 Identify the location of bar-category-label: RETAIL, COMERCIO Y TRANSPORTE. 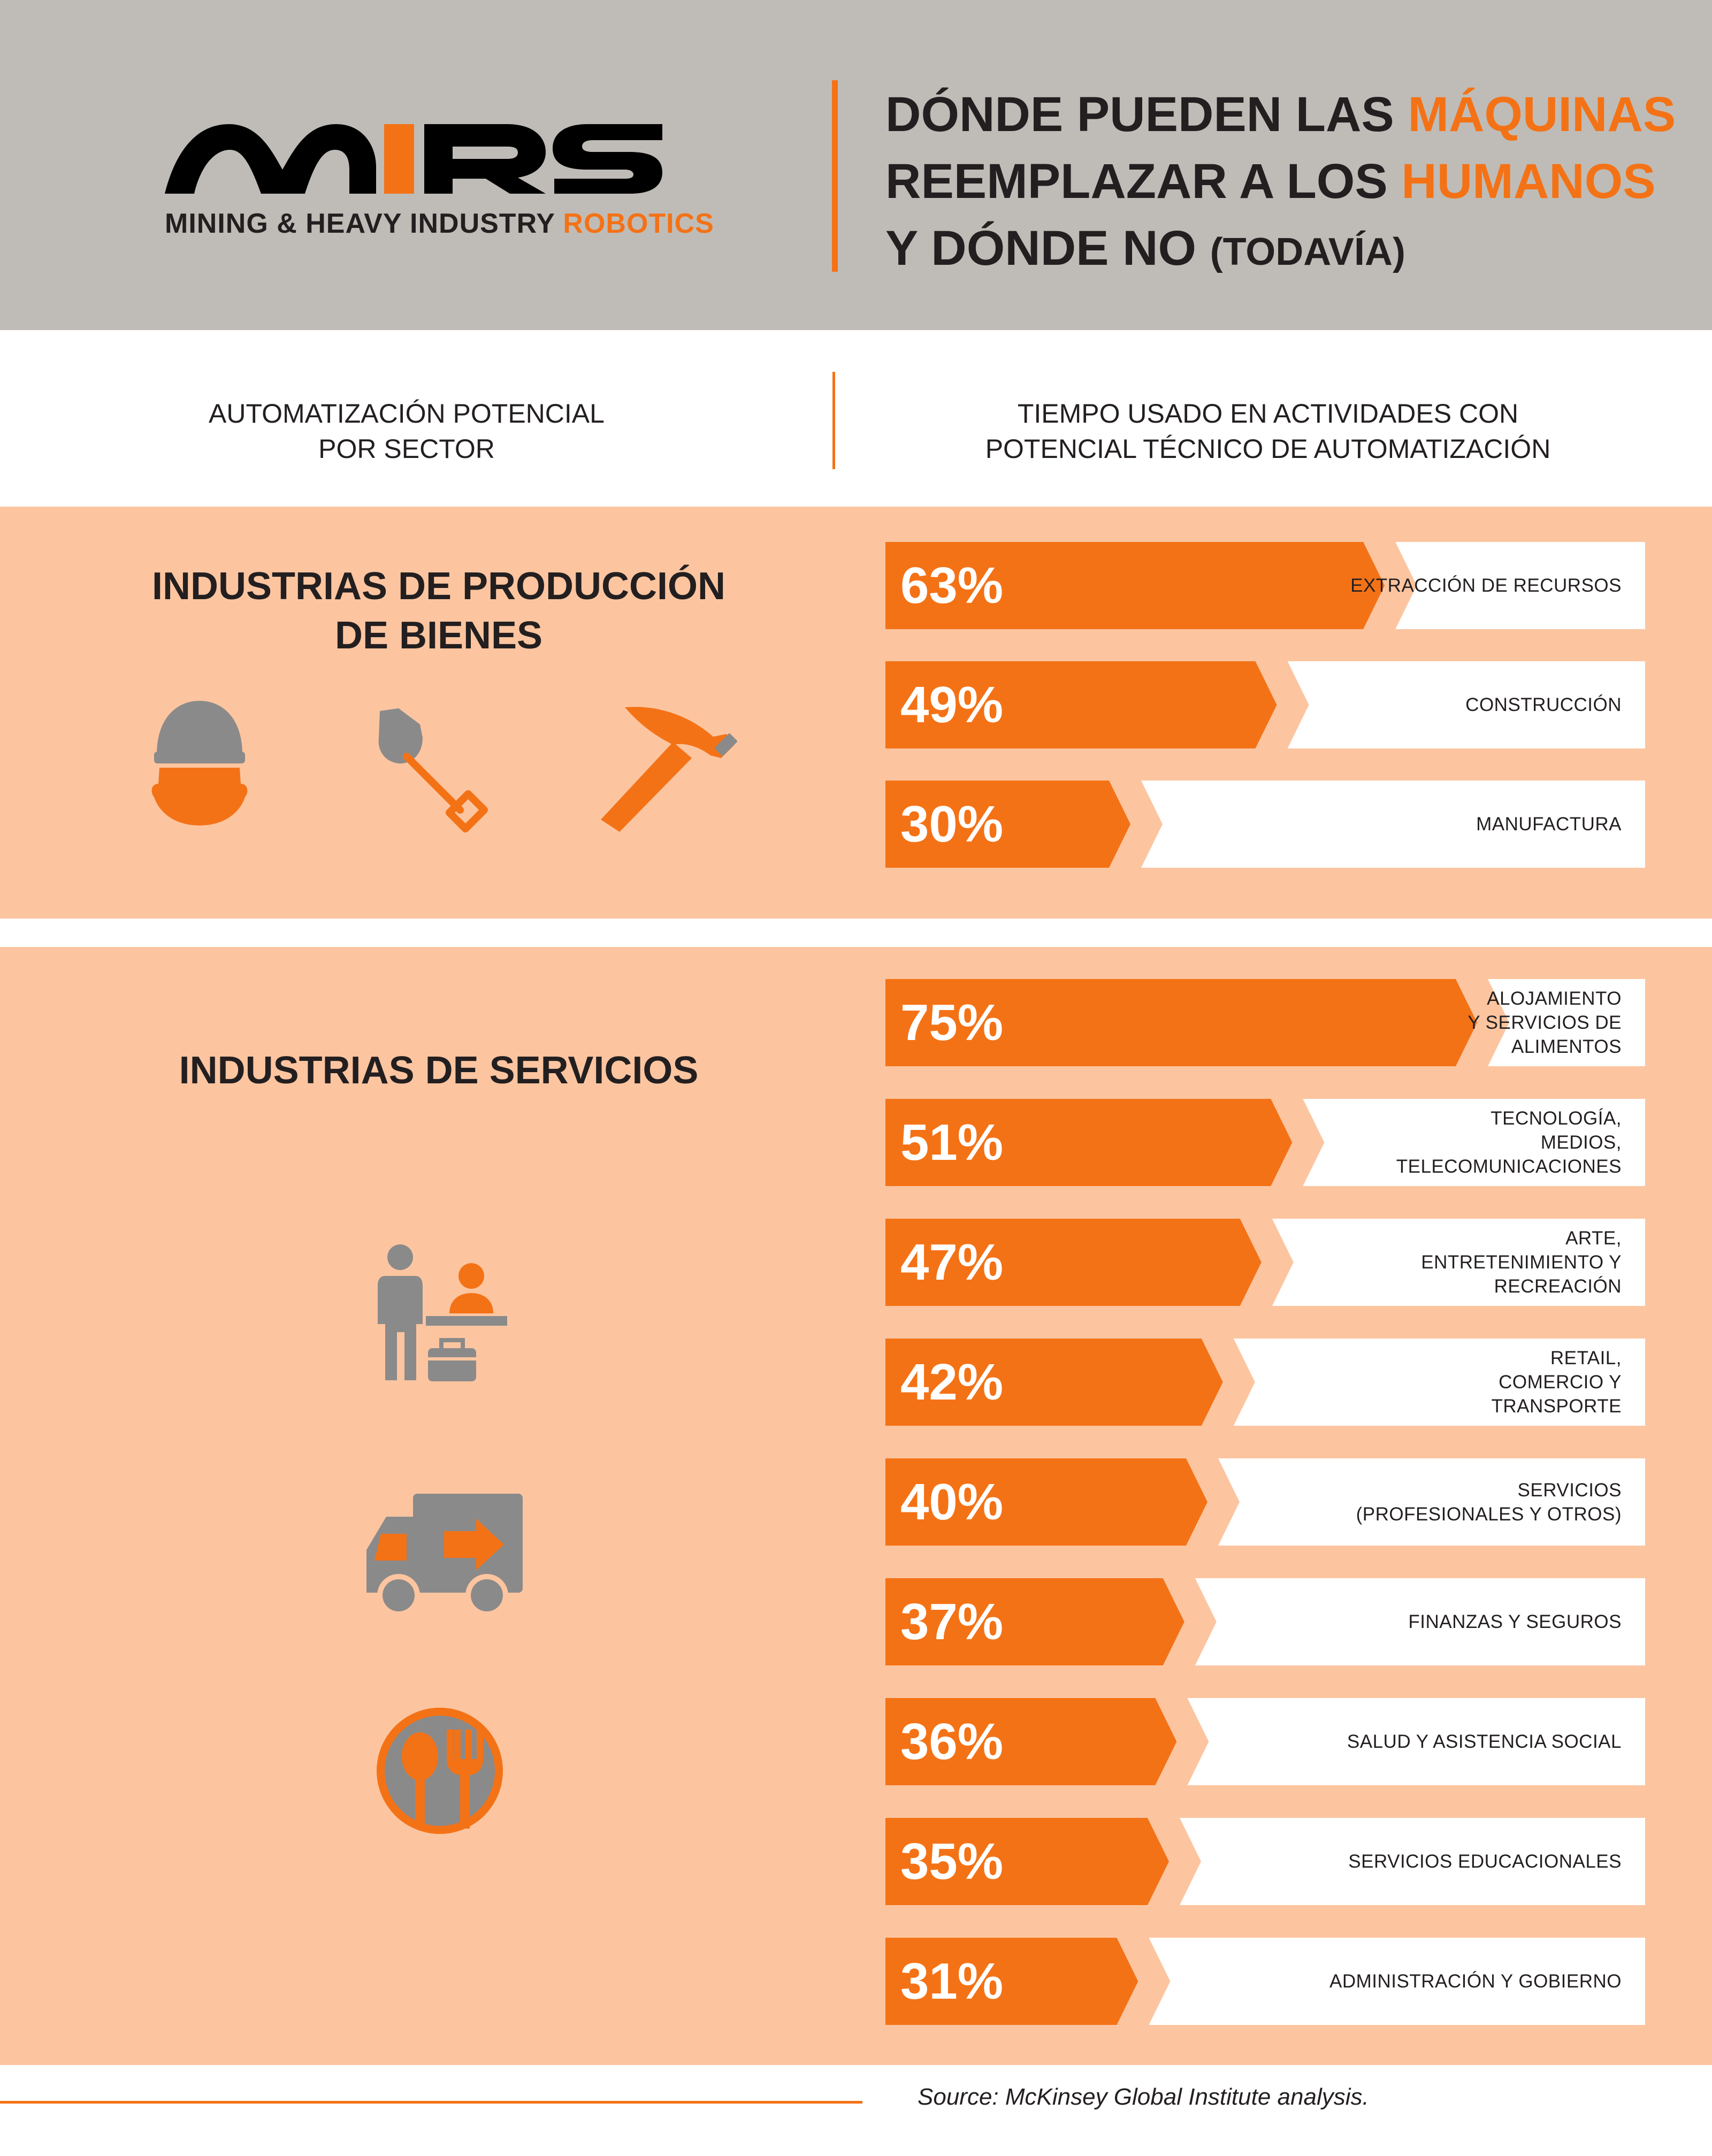
(1556, 1383).